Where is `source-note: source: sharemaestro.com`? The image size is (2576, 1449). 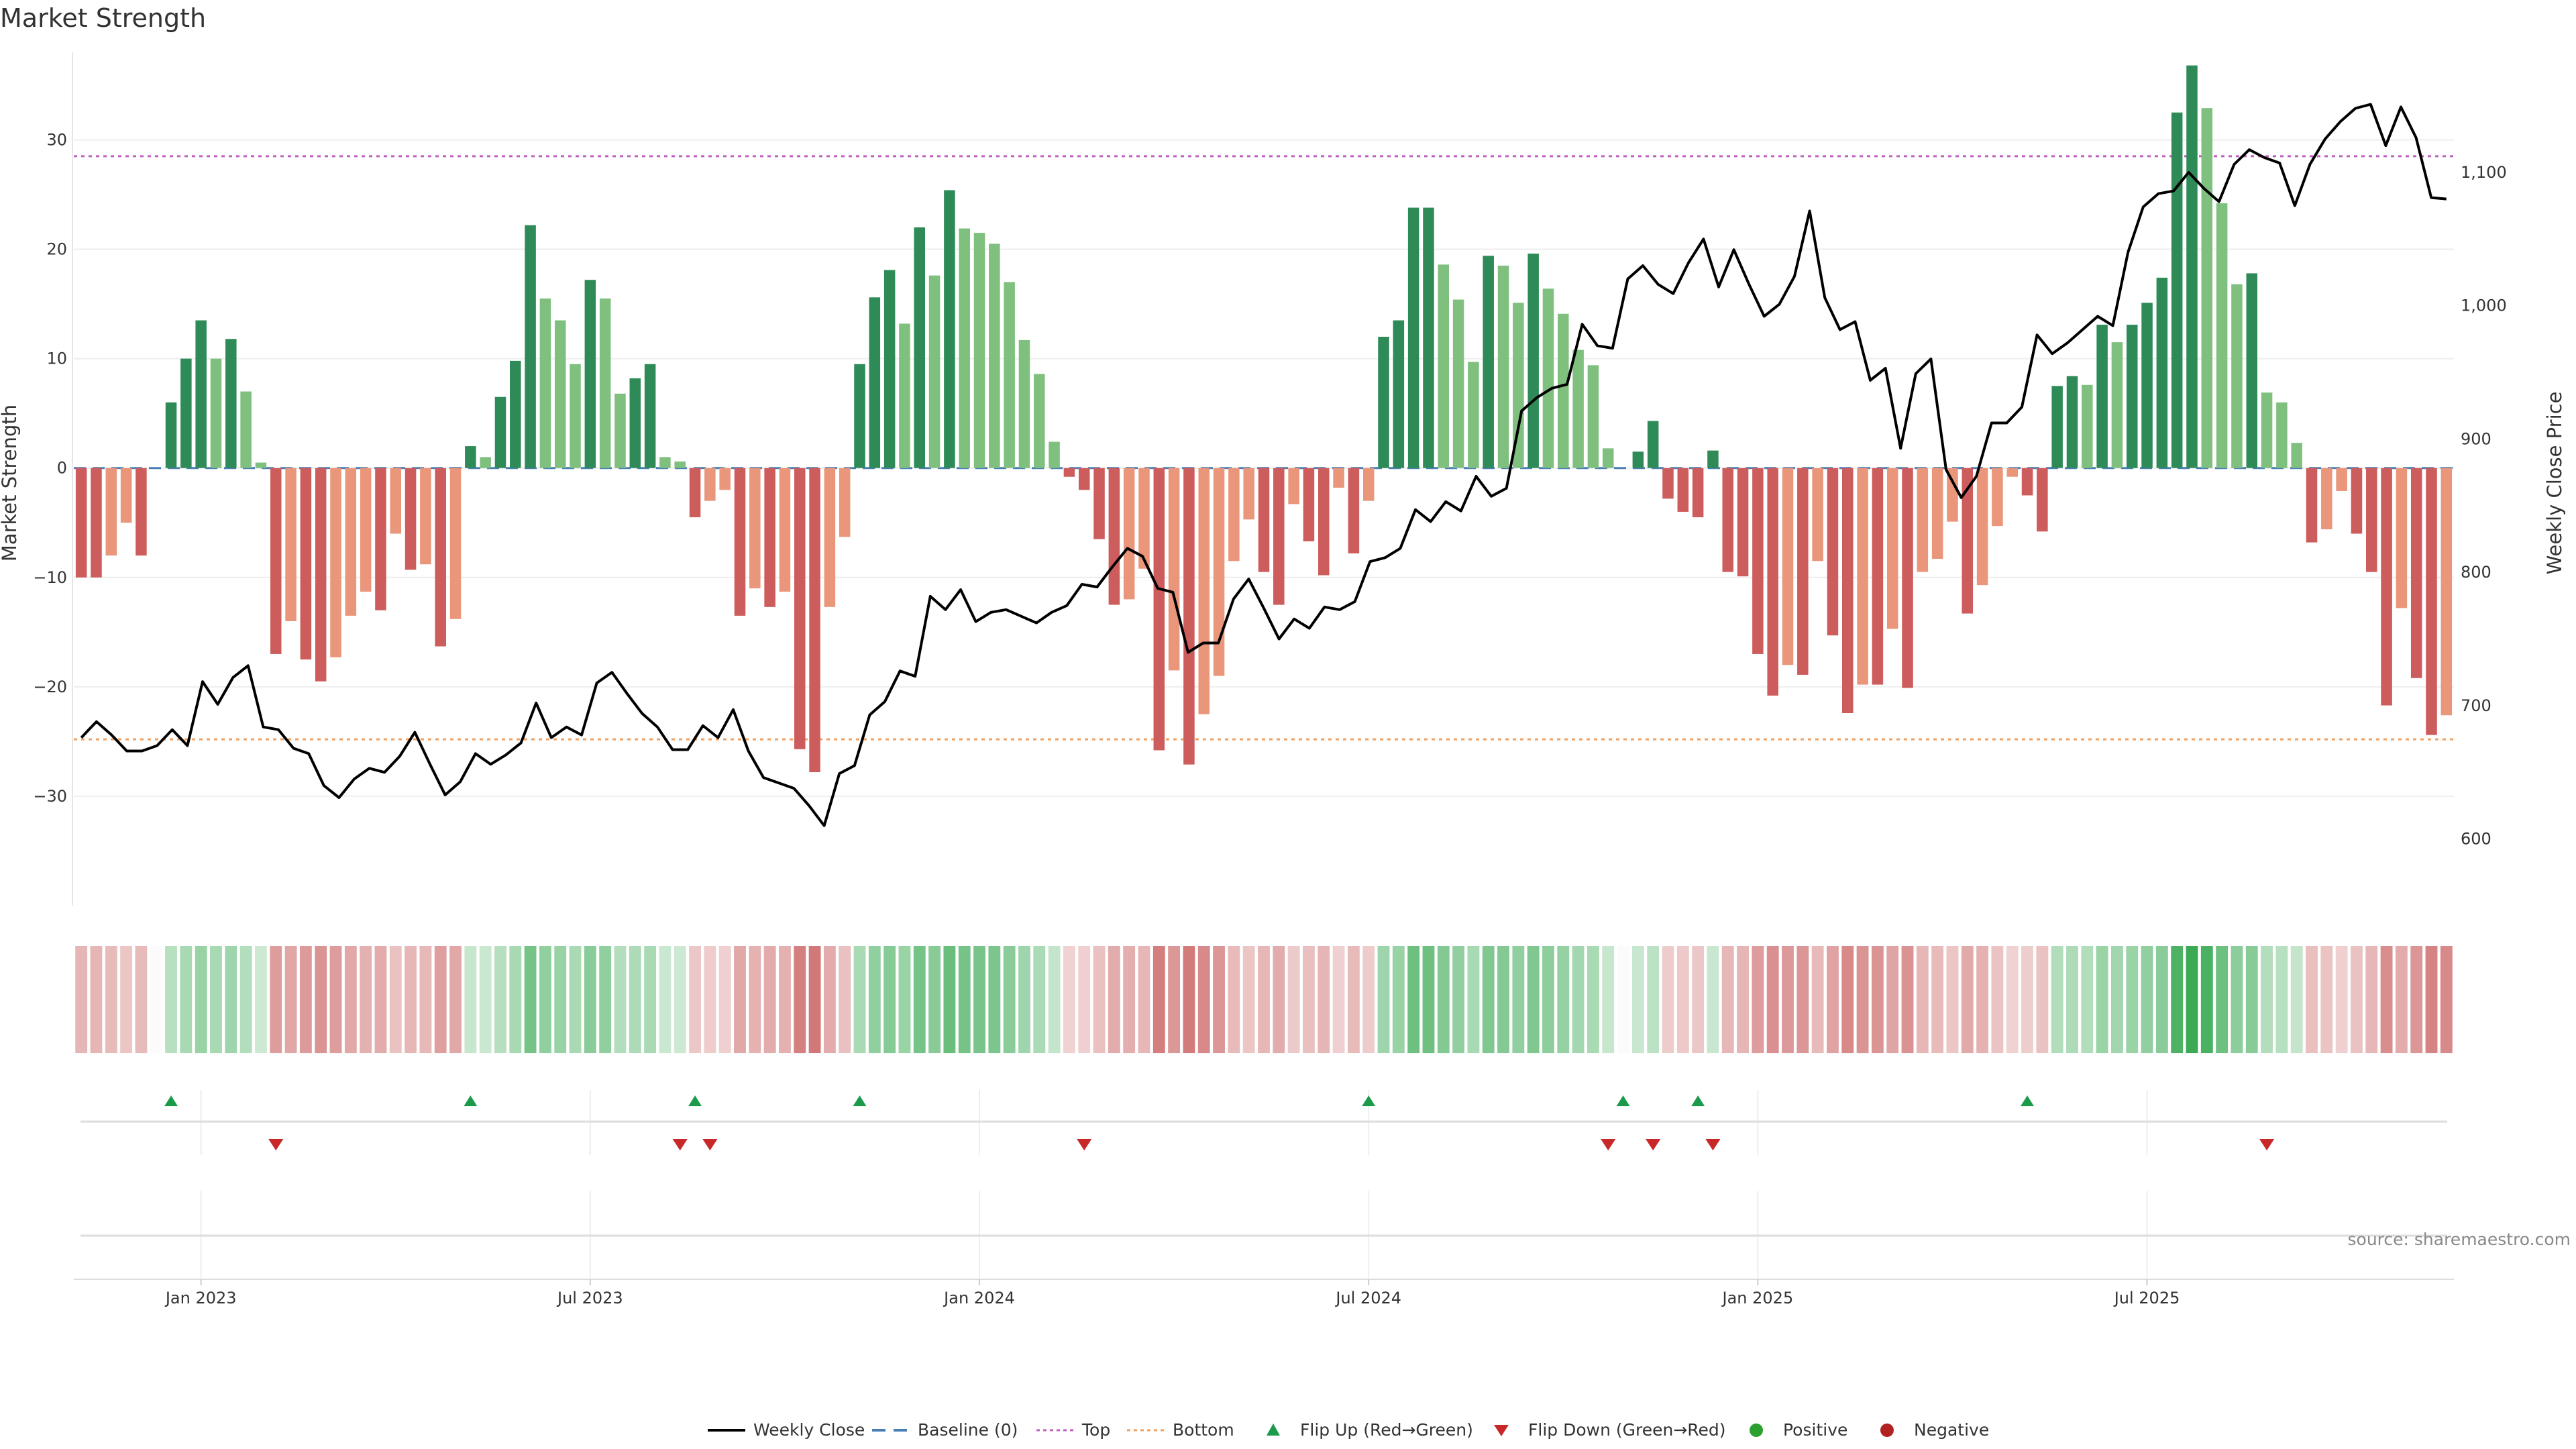
source-note: source: sharemaestro.com is located at coordinates (2459, 1239).